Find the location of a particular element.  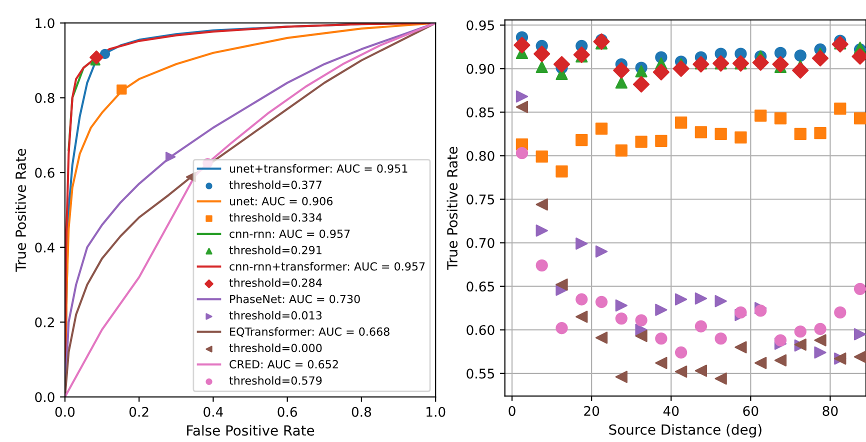

y-tick-label: 0.4 is located at coordinates (44, 247).